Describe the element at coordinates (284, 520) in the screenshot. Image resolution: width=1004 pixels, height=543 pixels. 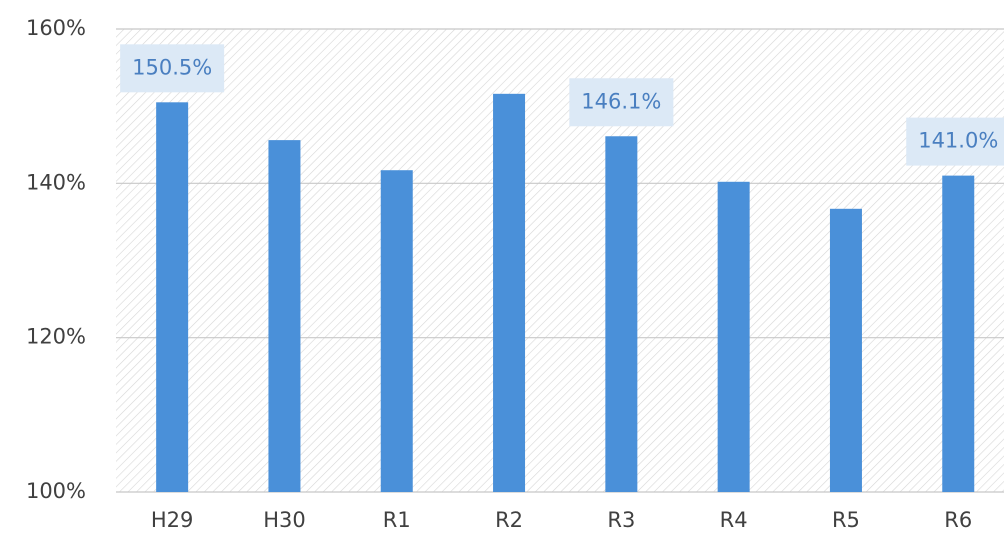
I see `x-tick-label: H30` at that location.